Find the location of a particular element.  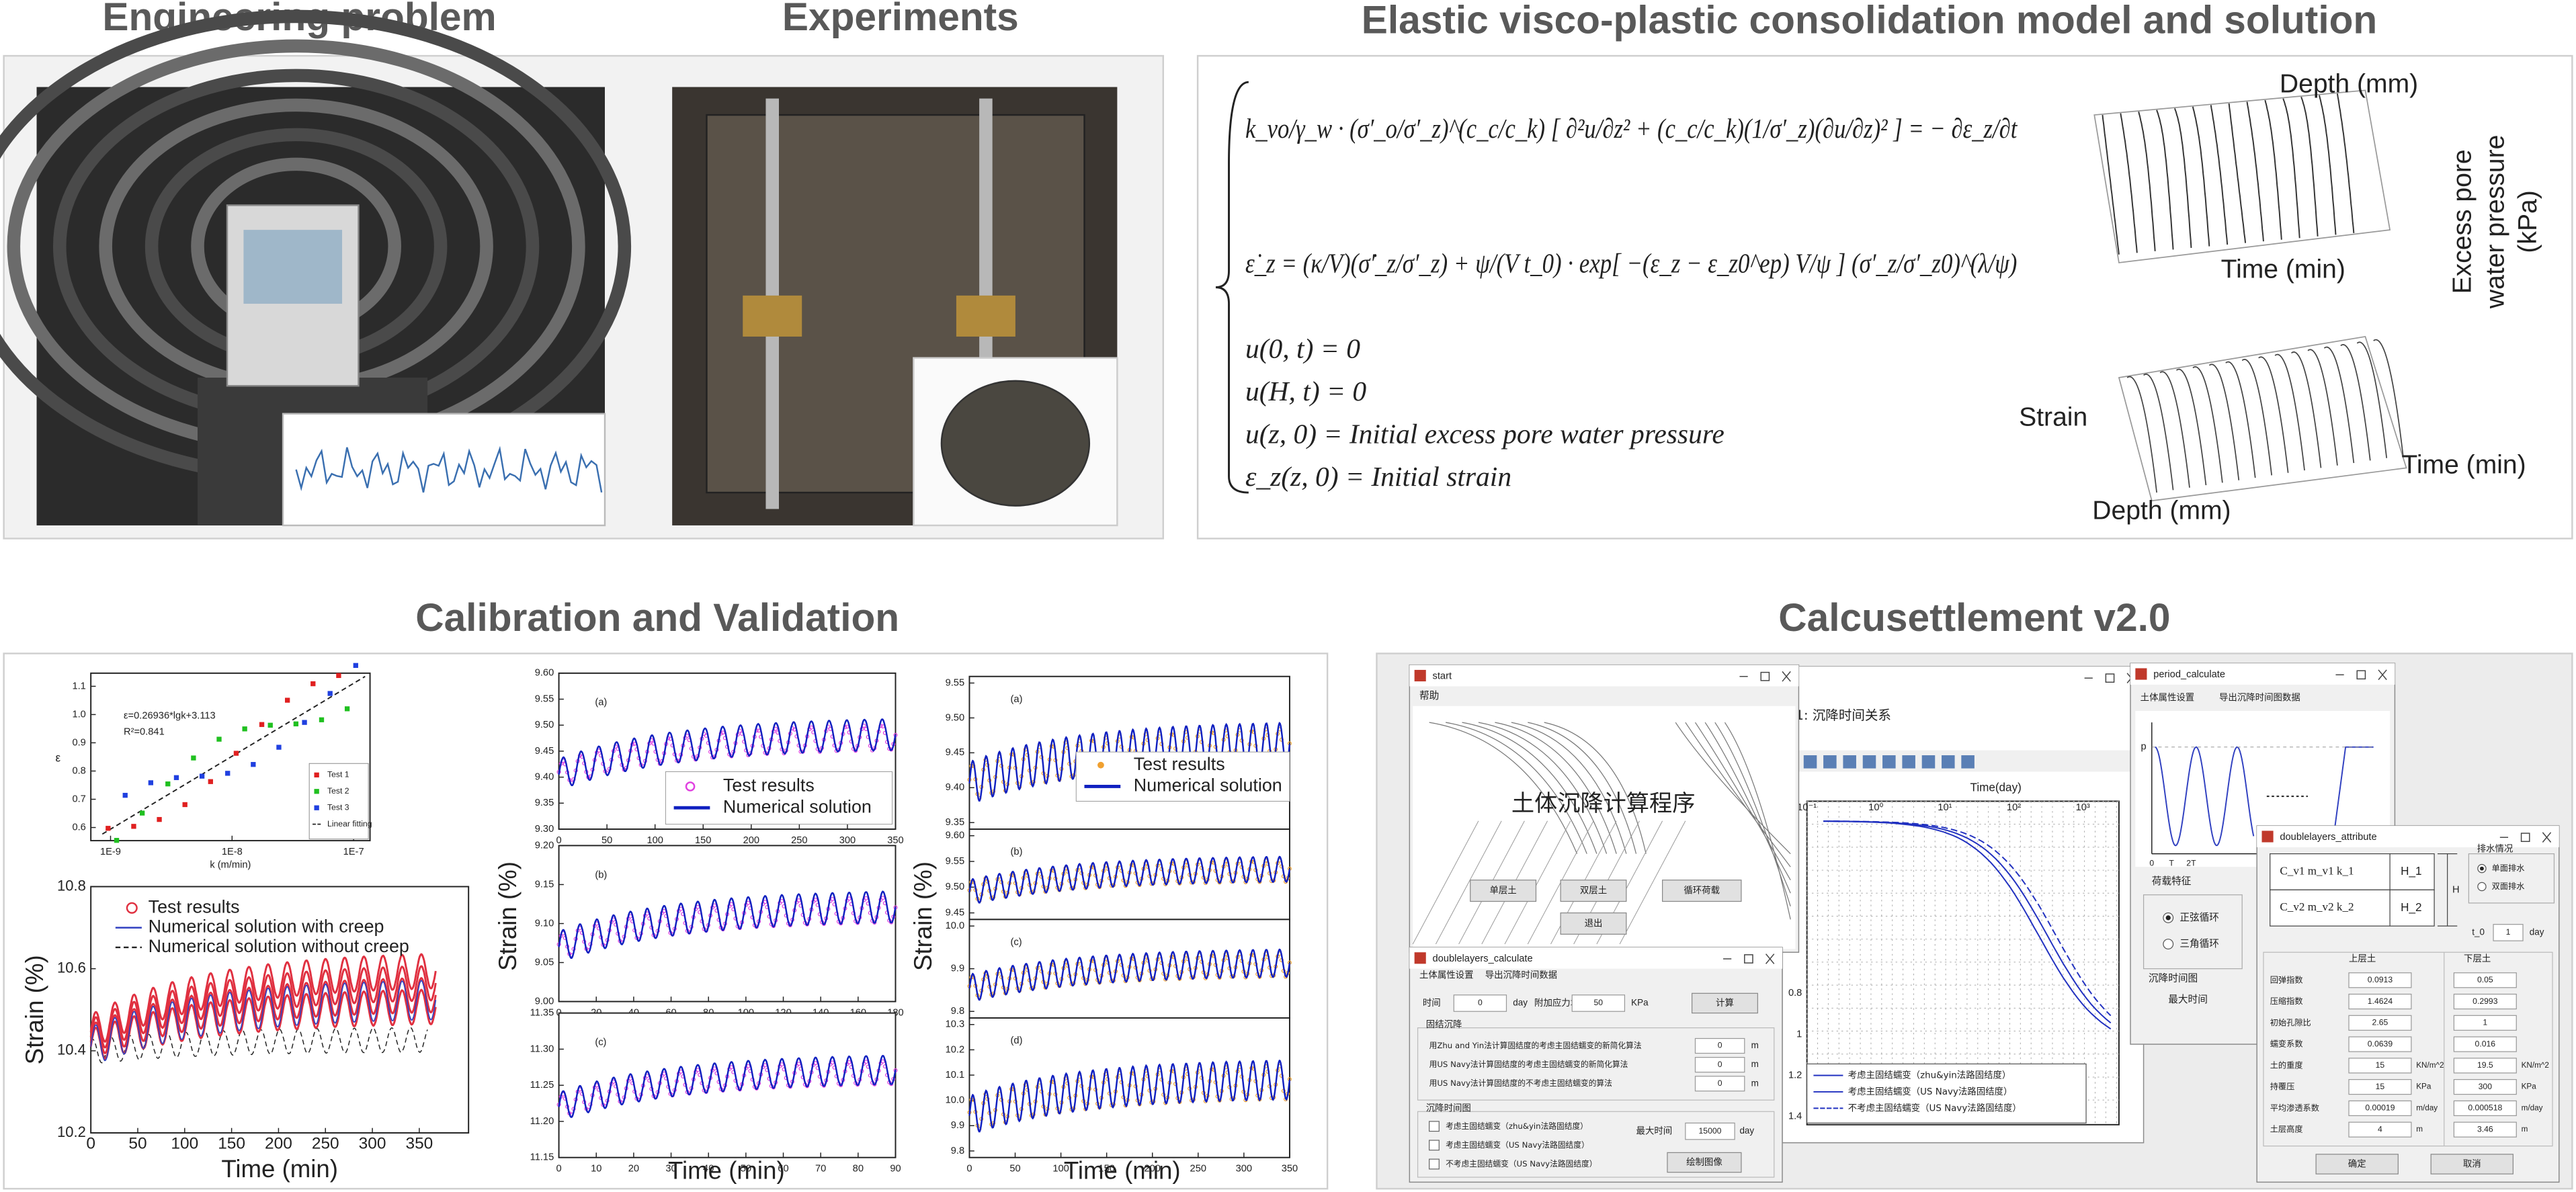

x-tick-label: 10¹ is located at coordinates (1945, 807).